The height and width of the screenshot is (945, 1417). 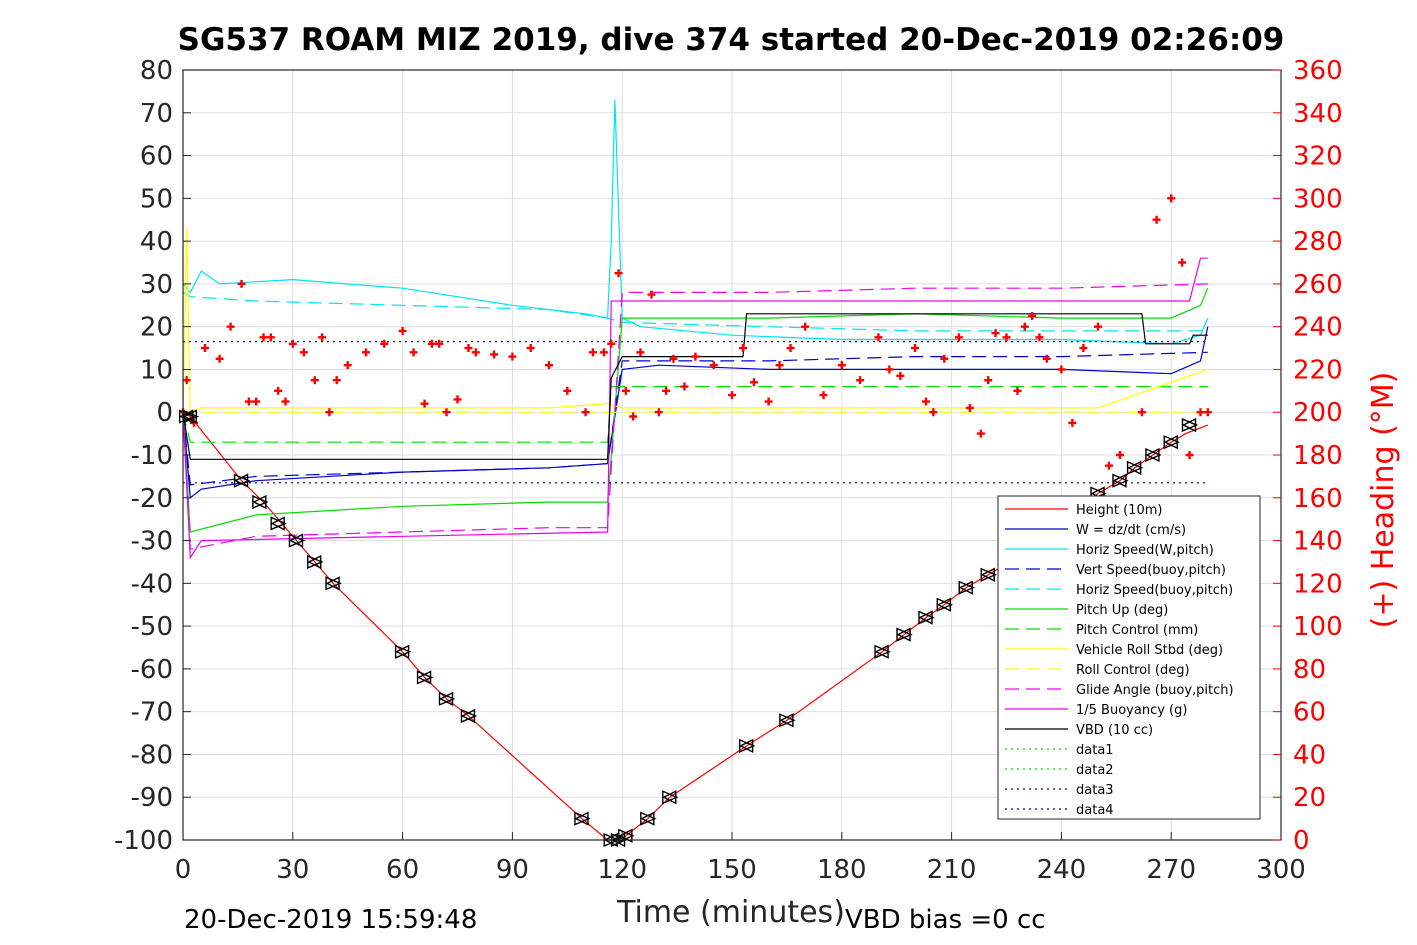 What do you see at coordinates (1309, 670) in the screenshot?
I see `right-tick-label: 80` at bounding box center [1309, 670].